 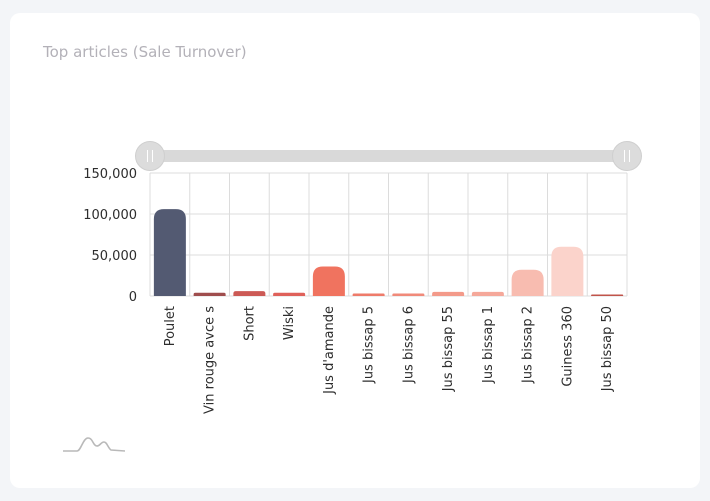 What do you see at coordinates (528, 345) in the screenshot?
I see `x-tick-label: Jus bissap 2` at bounding box center [528, 345].